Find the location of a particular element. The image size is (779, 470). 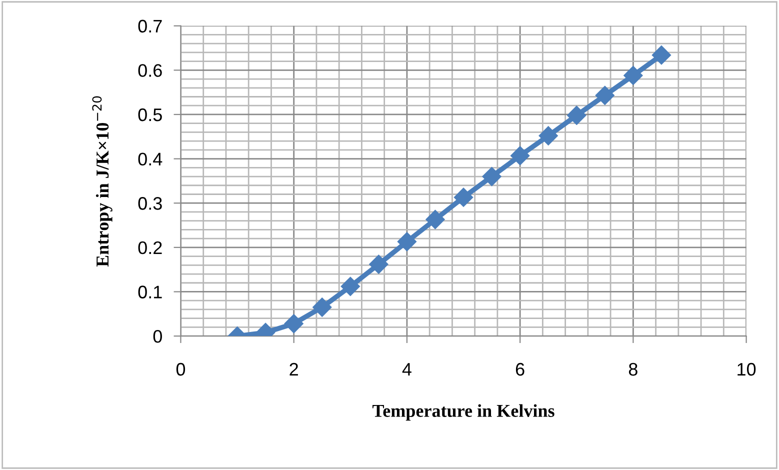

y-tick-label: 0.7 is located at coordinates (150, 26).